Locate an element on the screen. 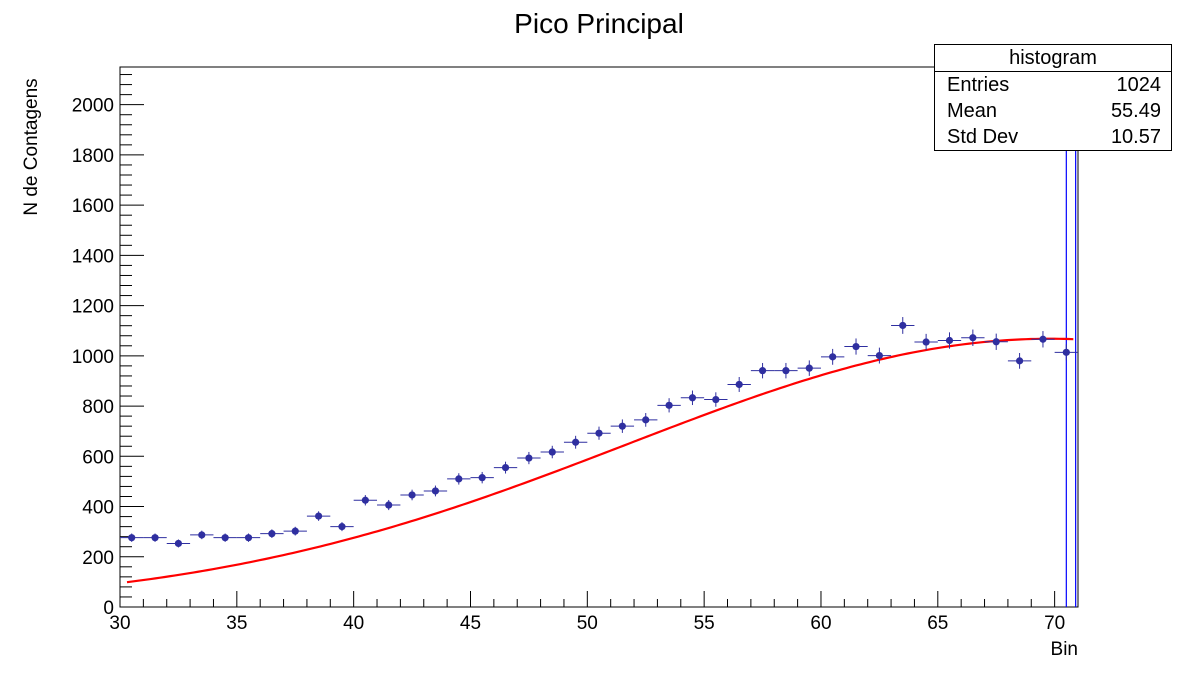 Image resolution: width=1198 pixels, height=675 pixels. x-tick-label: 65 is located at coordinates (937, 623).